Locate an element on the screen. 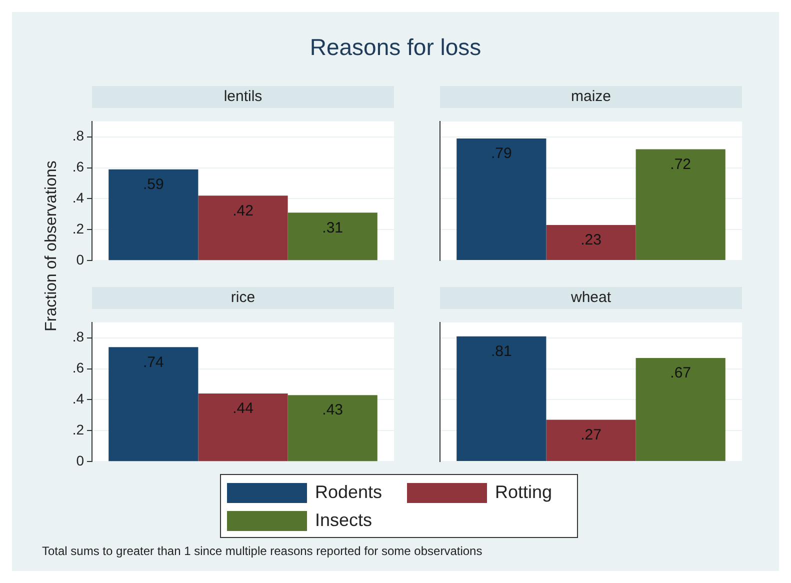 The width and height of the screenshot is (791, 583). data-label: .44 is located at coordinates (243, 409).